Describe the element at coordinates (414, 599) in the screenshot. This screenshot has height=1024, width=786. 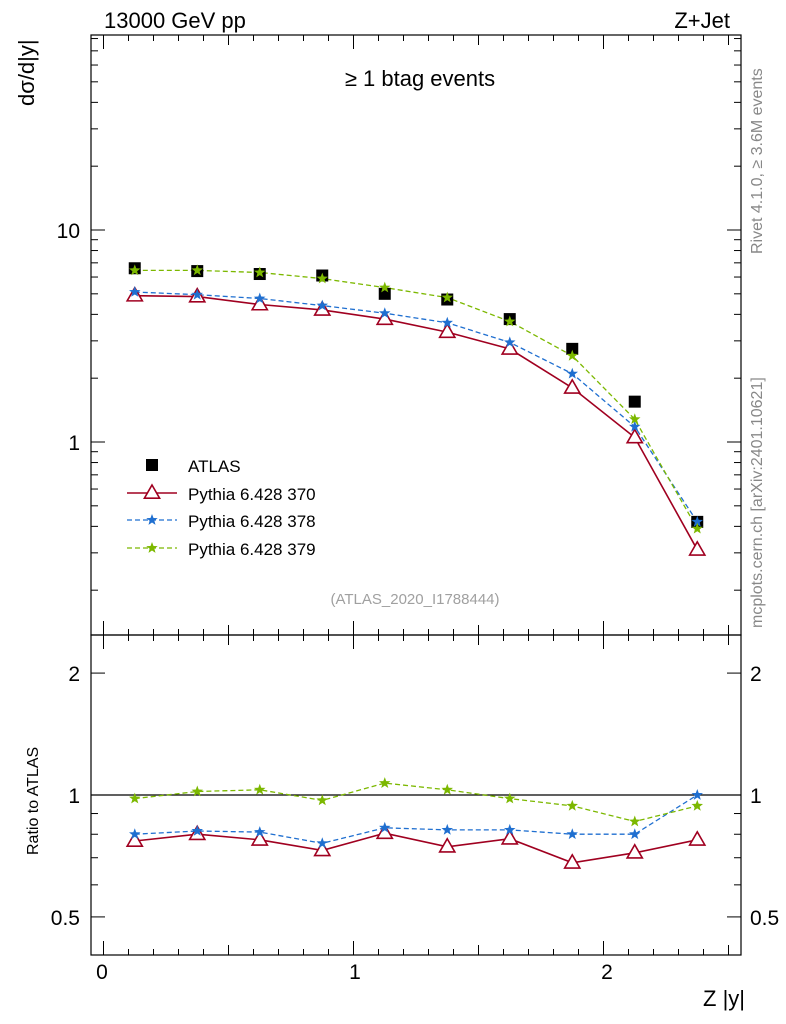
I see `analysis-ref-id: (ATLAS_2020_I1788444)` at that location.